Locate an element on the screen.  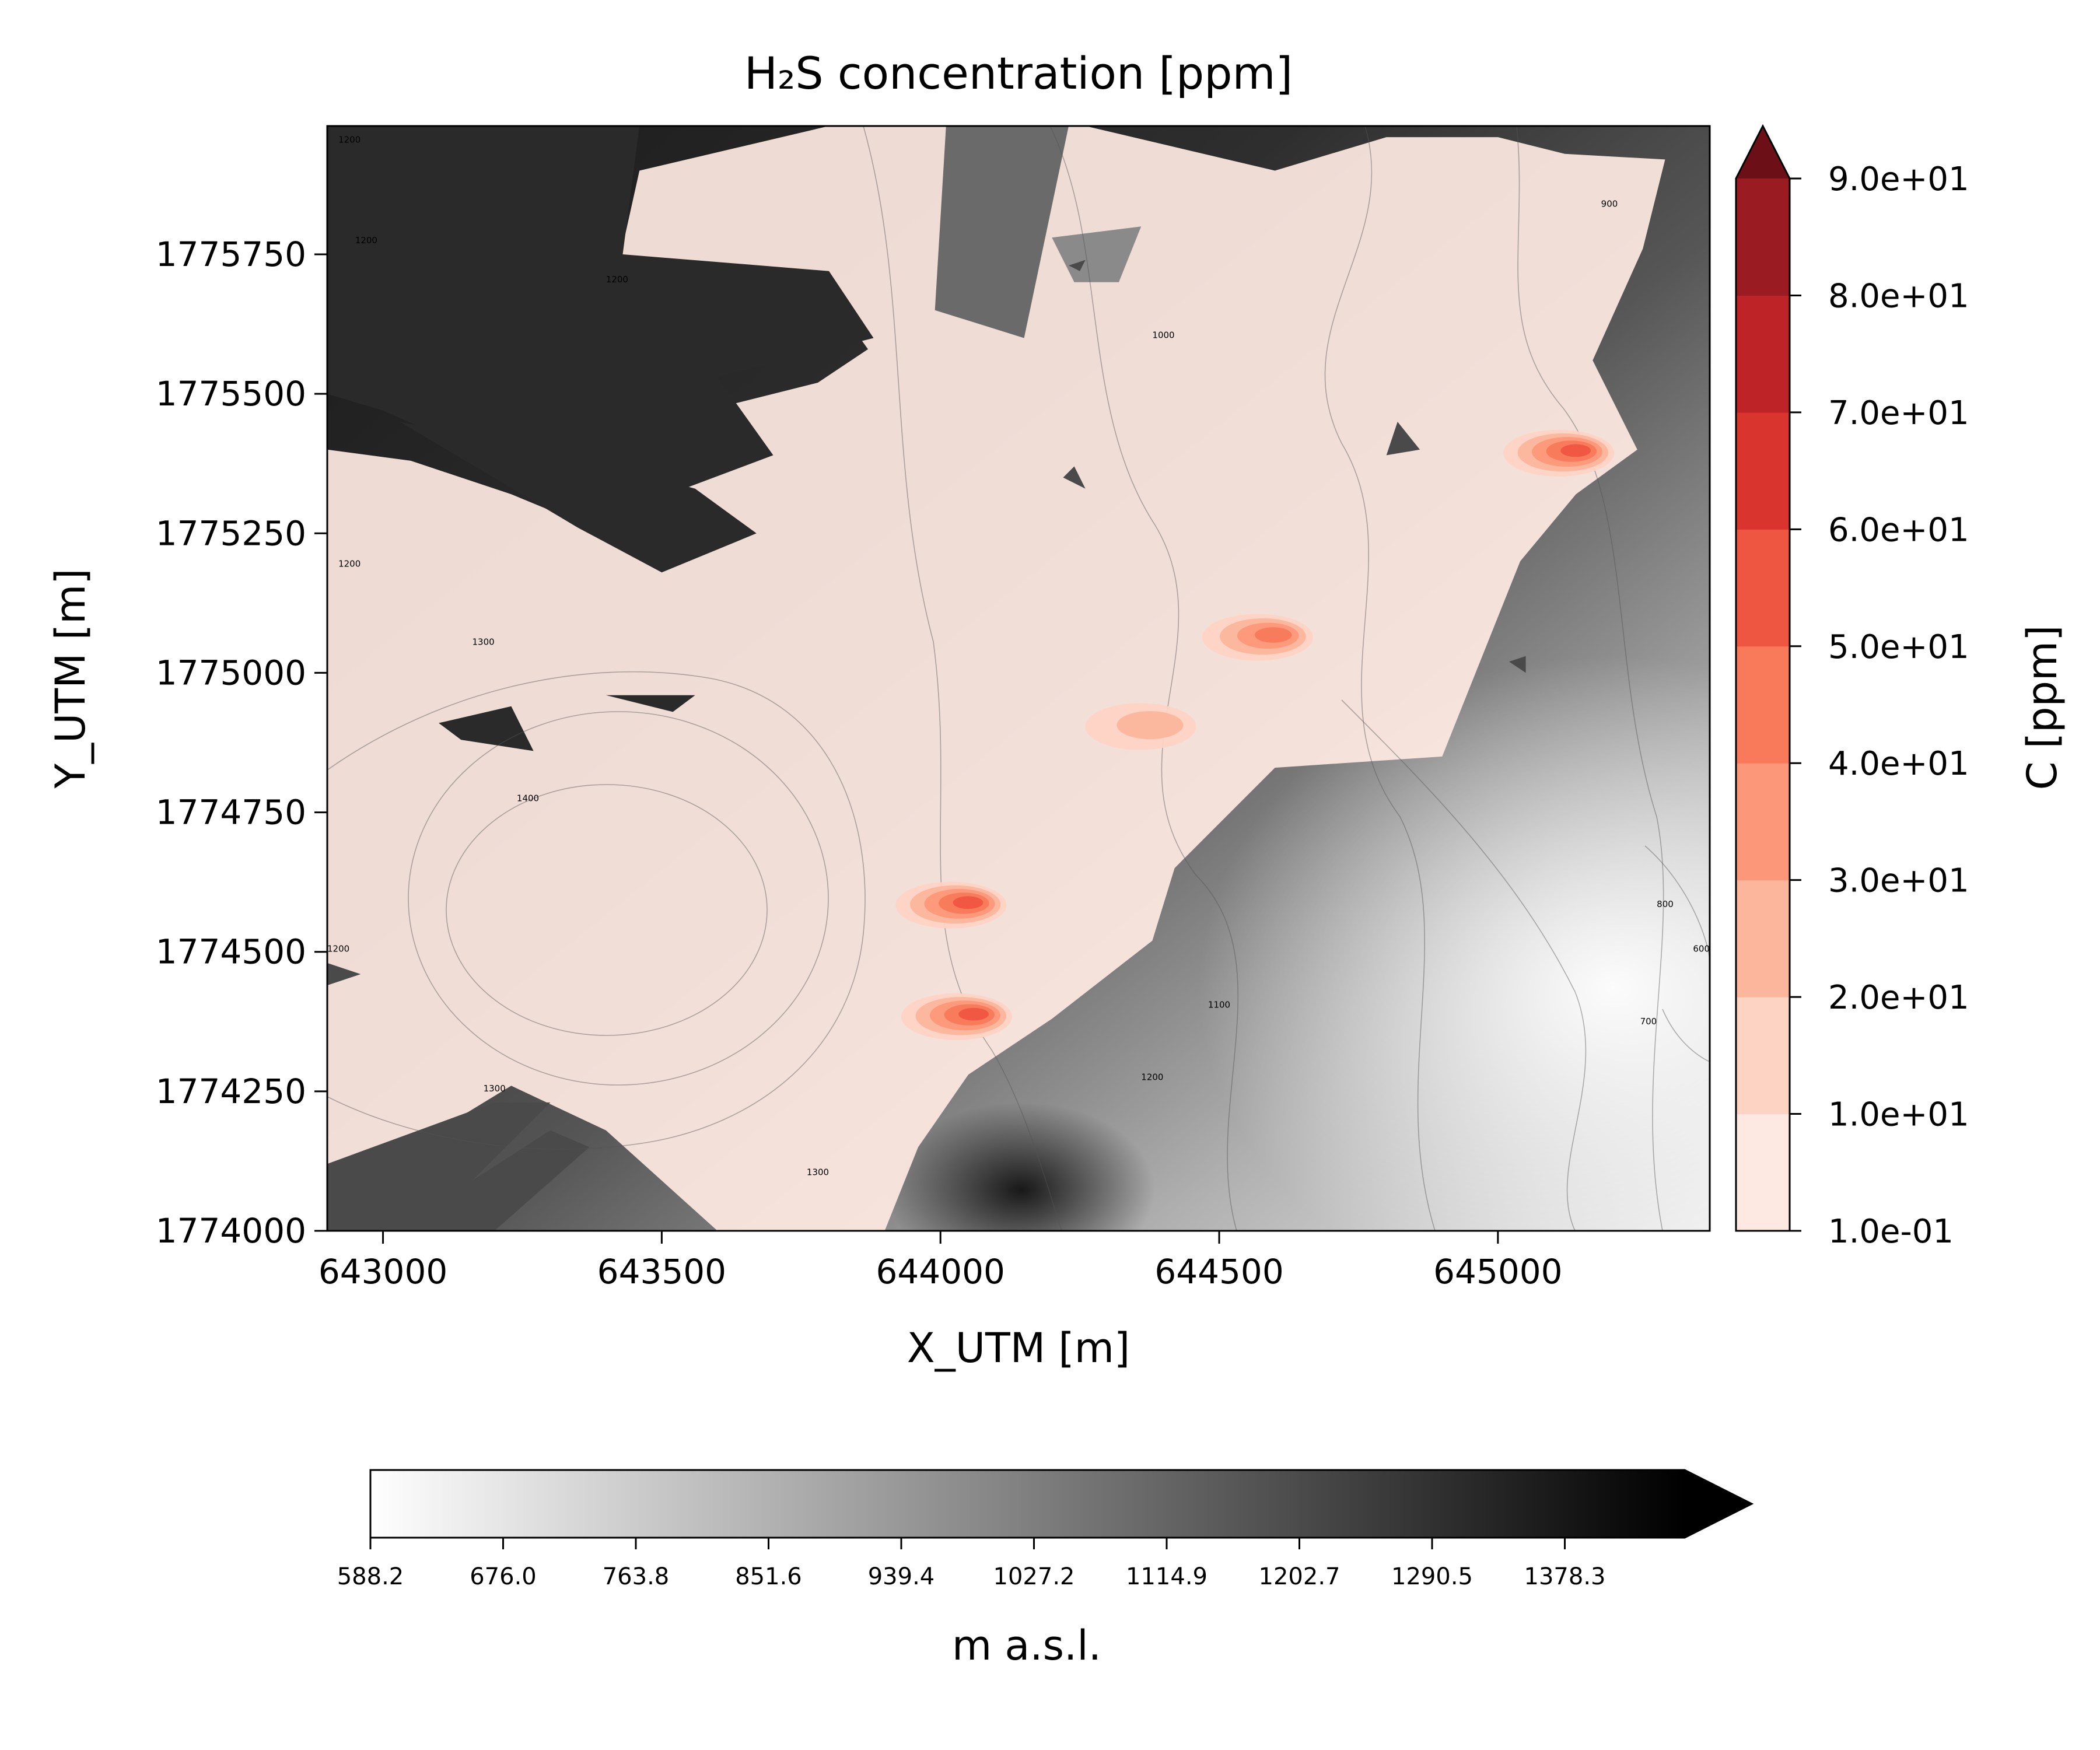
contour-label: 1100 is located at coordinates (1219, 1005).